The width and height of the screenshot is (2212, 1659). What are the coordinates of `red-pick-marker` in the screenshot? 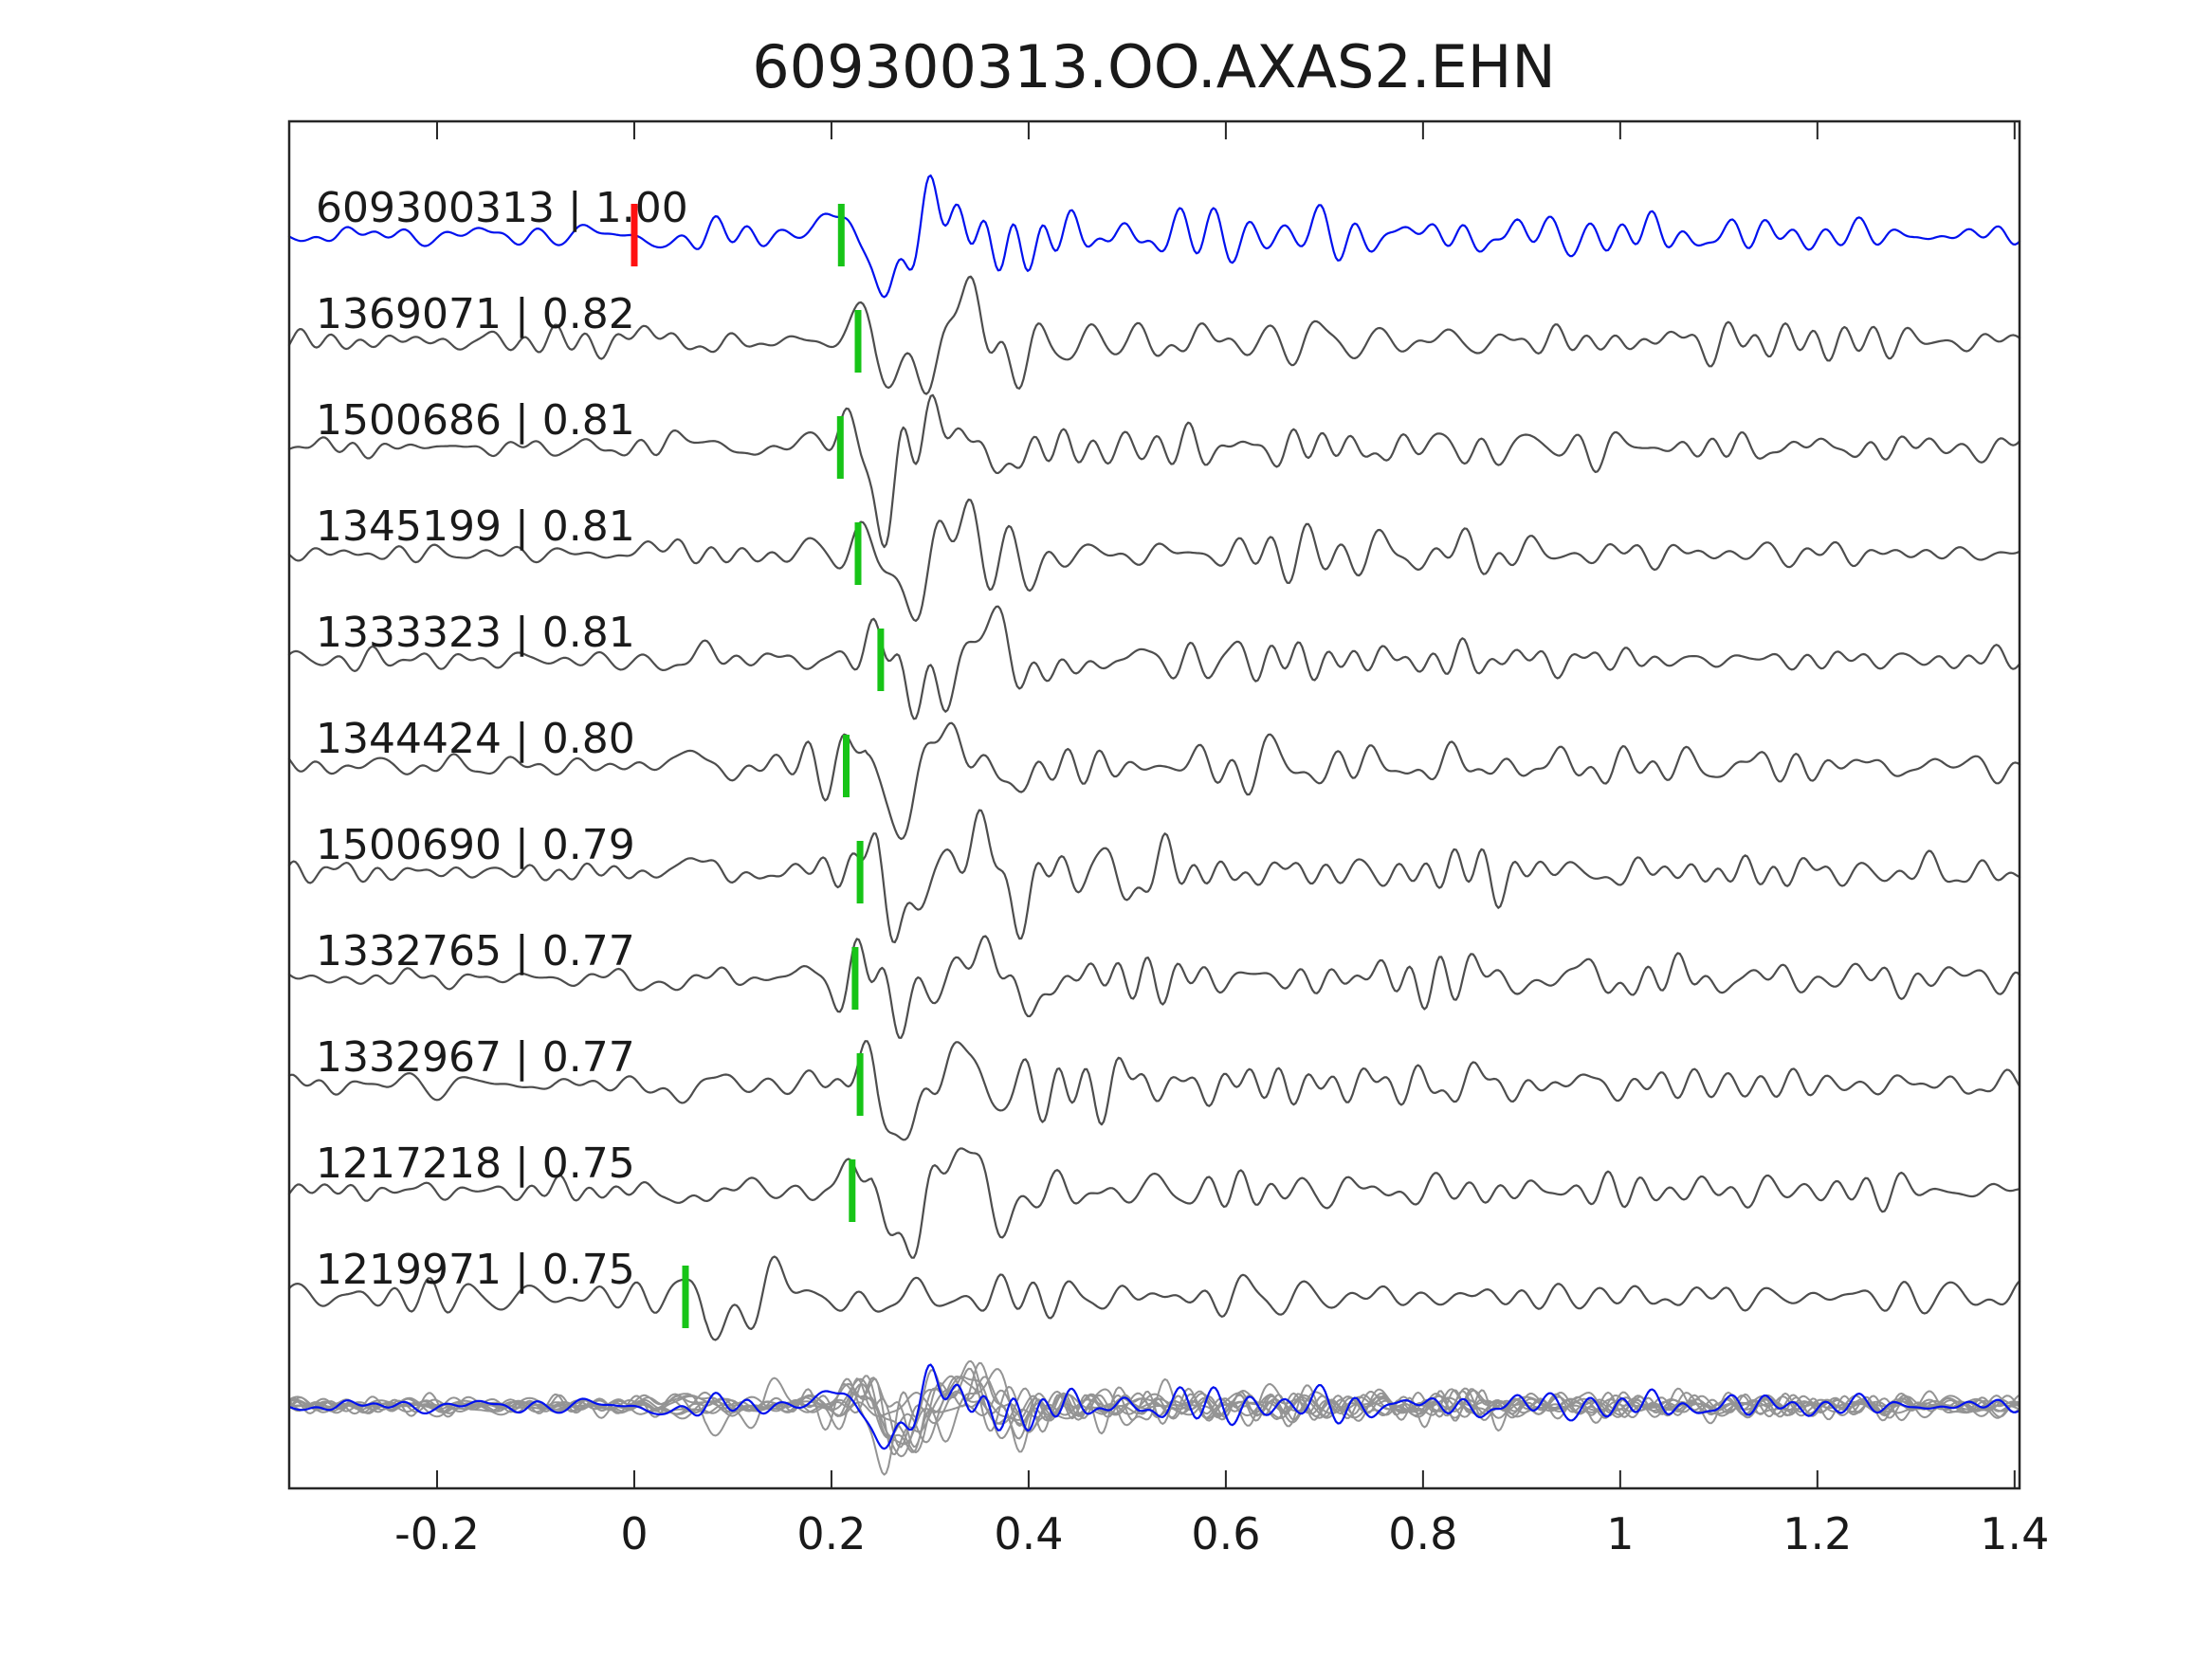 It's located at (634, 235).